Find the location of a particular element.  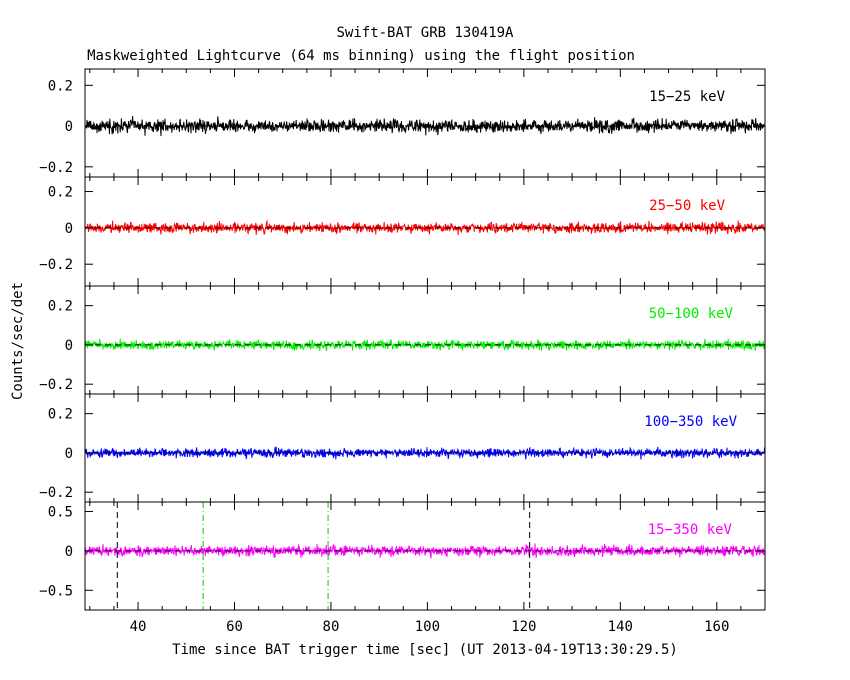

panel-3: −0.2 0 0.2 50−100 keV is located at coordinates (402, 340).